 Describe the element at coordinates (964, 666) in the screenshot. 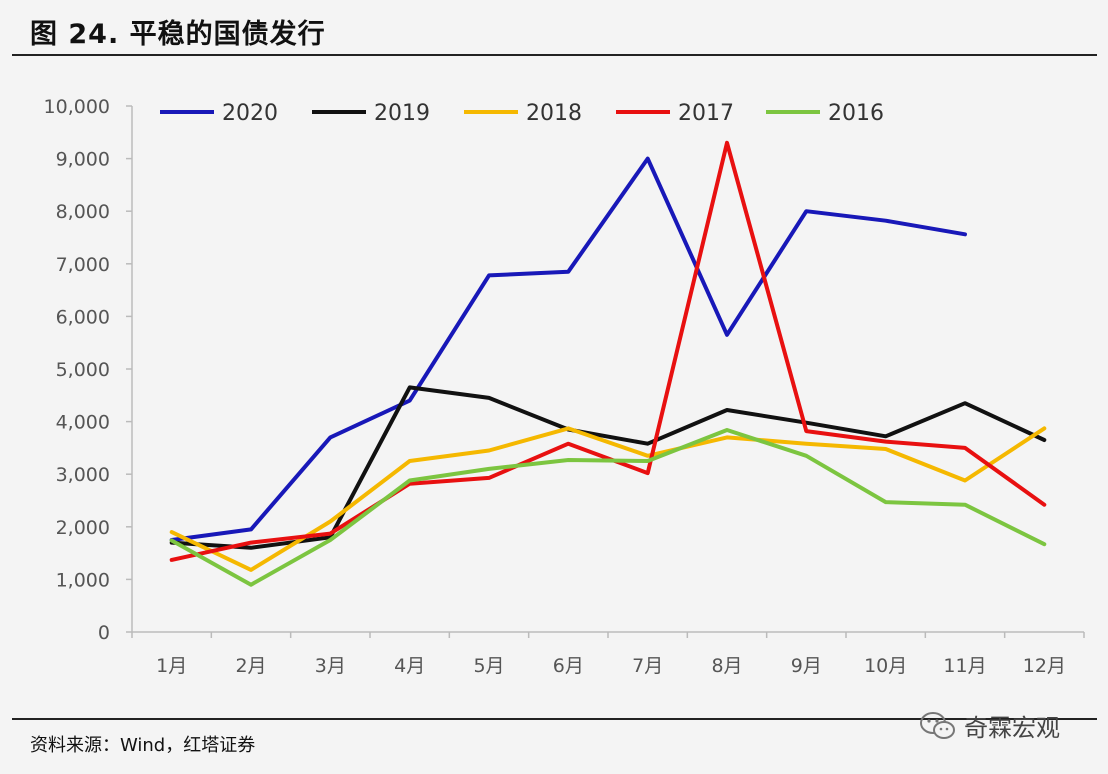

I see `x-tick-label: 11月` at that location.